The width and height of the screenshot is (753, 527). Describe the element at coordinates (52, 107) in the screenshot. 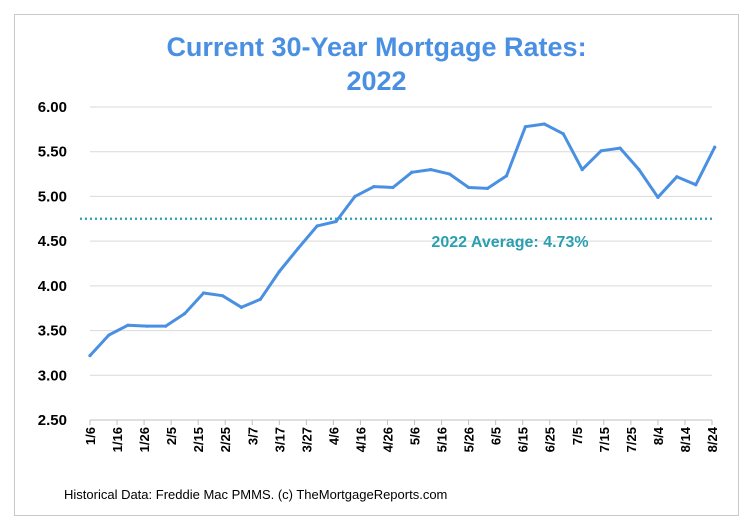

I see `y-tick-label: 6.00` at that location.